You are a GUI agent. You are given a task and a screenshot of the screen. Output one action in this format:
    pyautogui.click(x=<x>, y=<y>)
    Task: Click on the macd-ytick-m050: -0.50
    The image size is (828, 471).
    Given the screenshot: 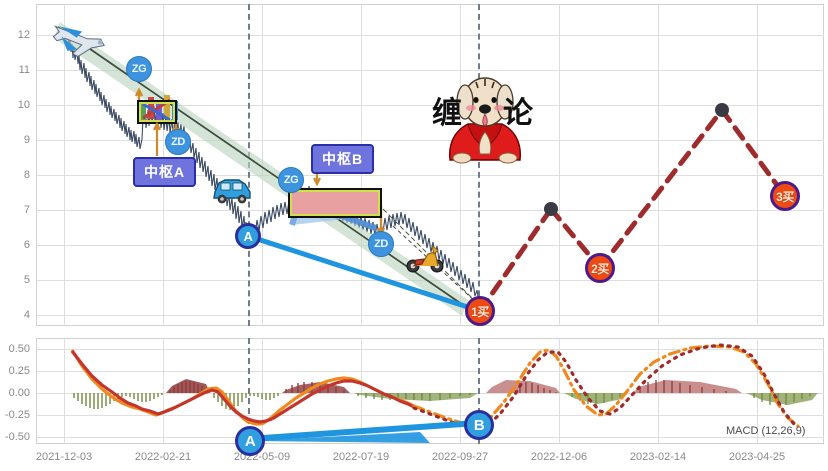 What is the action you would take?
    pyautogui.click(x=17, y=437)
    